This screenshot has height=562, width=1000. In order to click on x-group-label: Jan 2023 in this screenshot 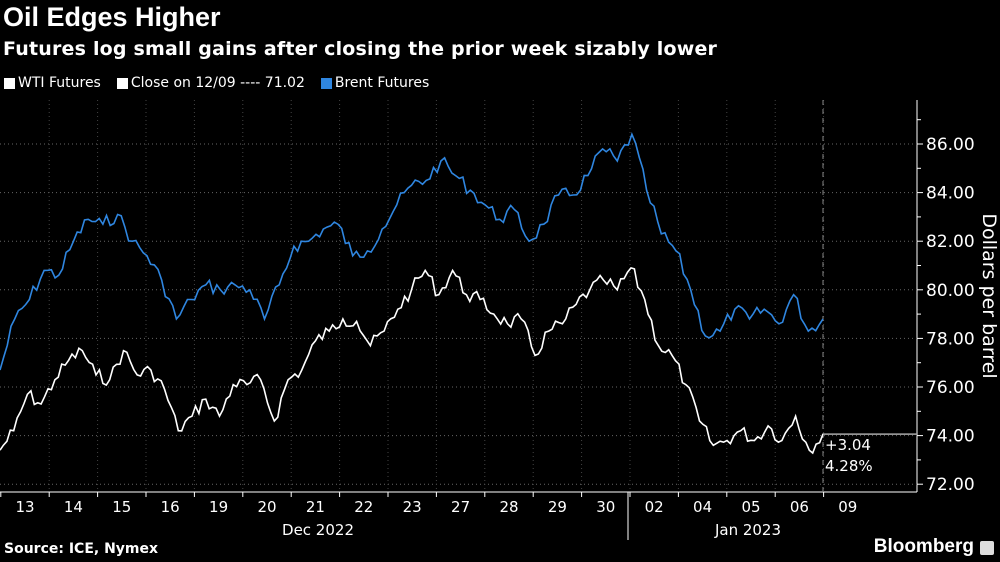, I will do `click(747, 530)`.